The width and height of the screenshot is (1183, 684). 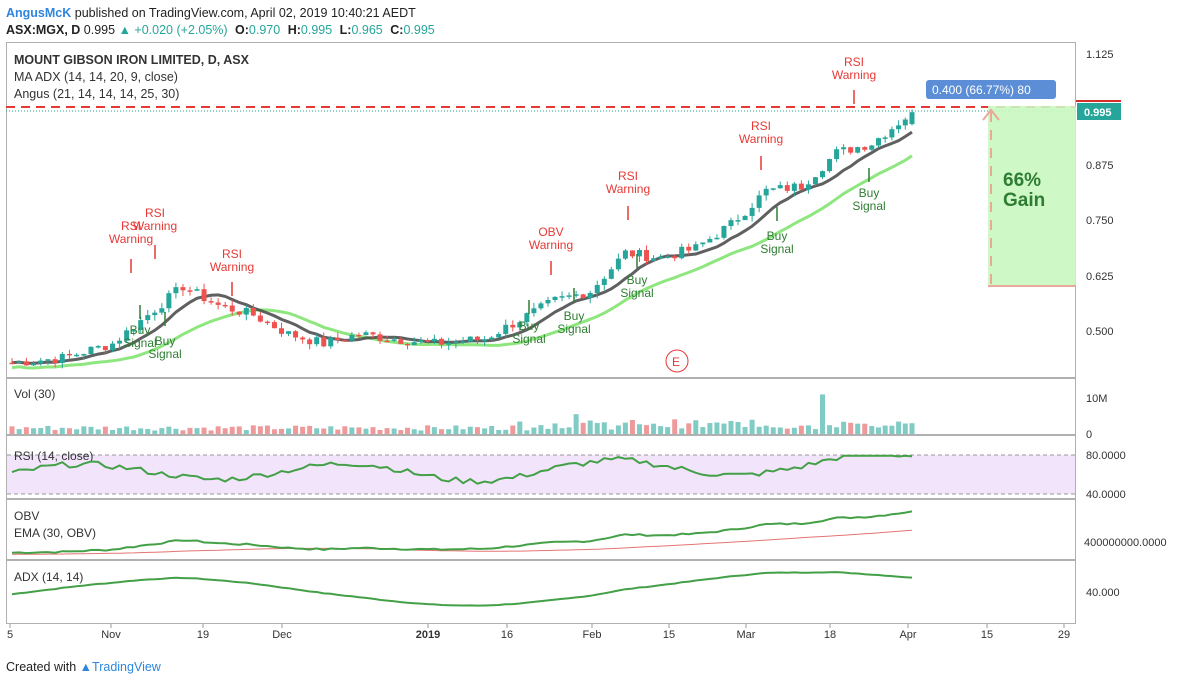 What do you see at coordinates (124, 30) in the screenshot?
I see `up-arrow-icon: ▲` at bounding box center [124, 30].